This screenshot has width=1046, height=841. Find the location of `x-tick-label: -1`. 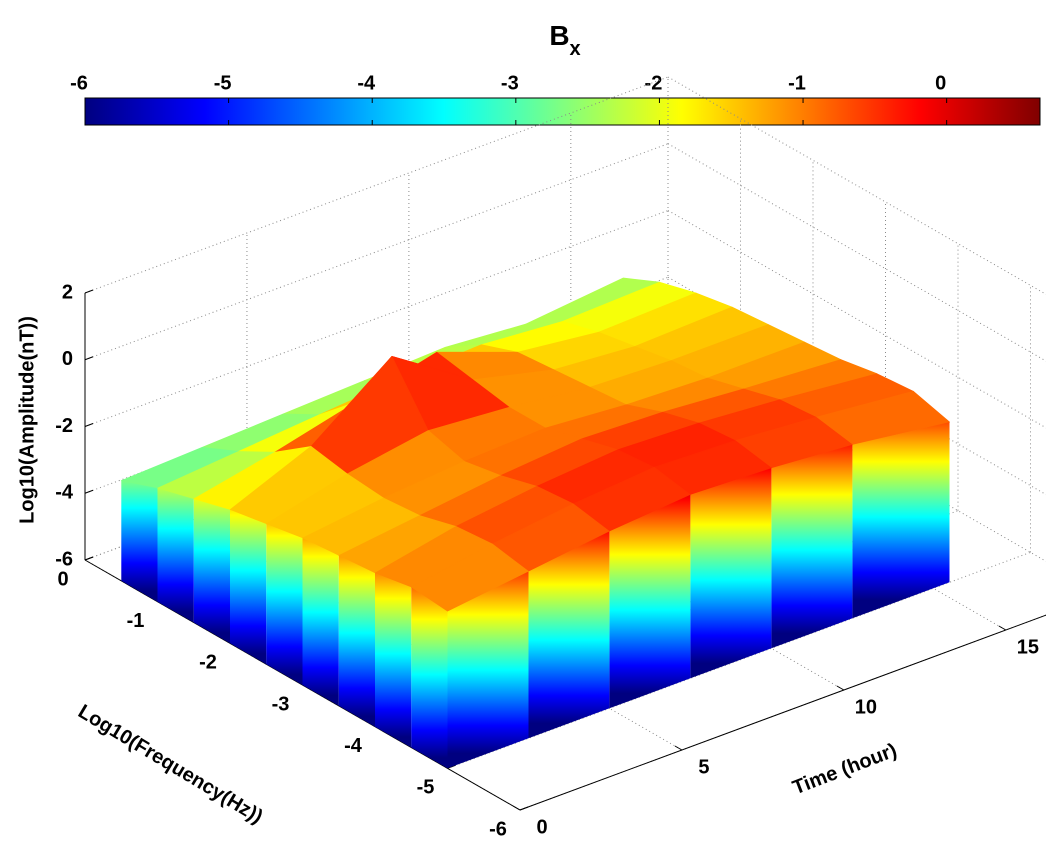

x-tick-label: -1 is located at coordinates (136, 621).